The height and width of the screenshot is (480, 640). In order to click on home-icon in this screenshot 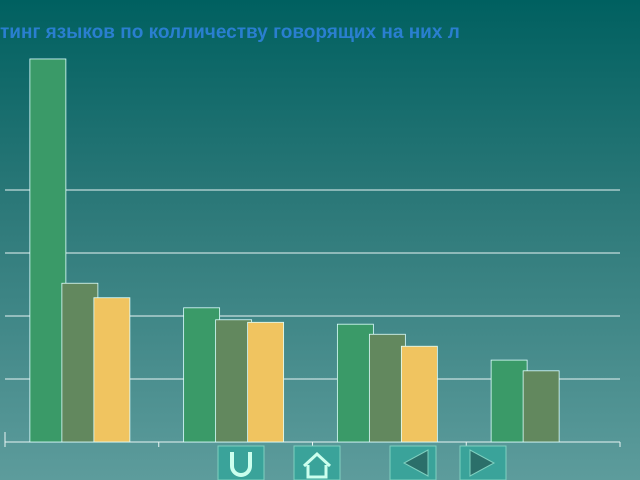, I will do `click(317, 465)`.